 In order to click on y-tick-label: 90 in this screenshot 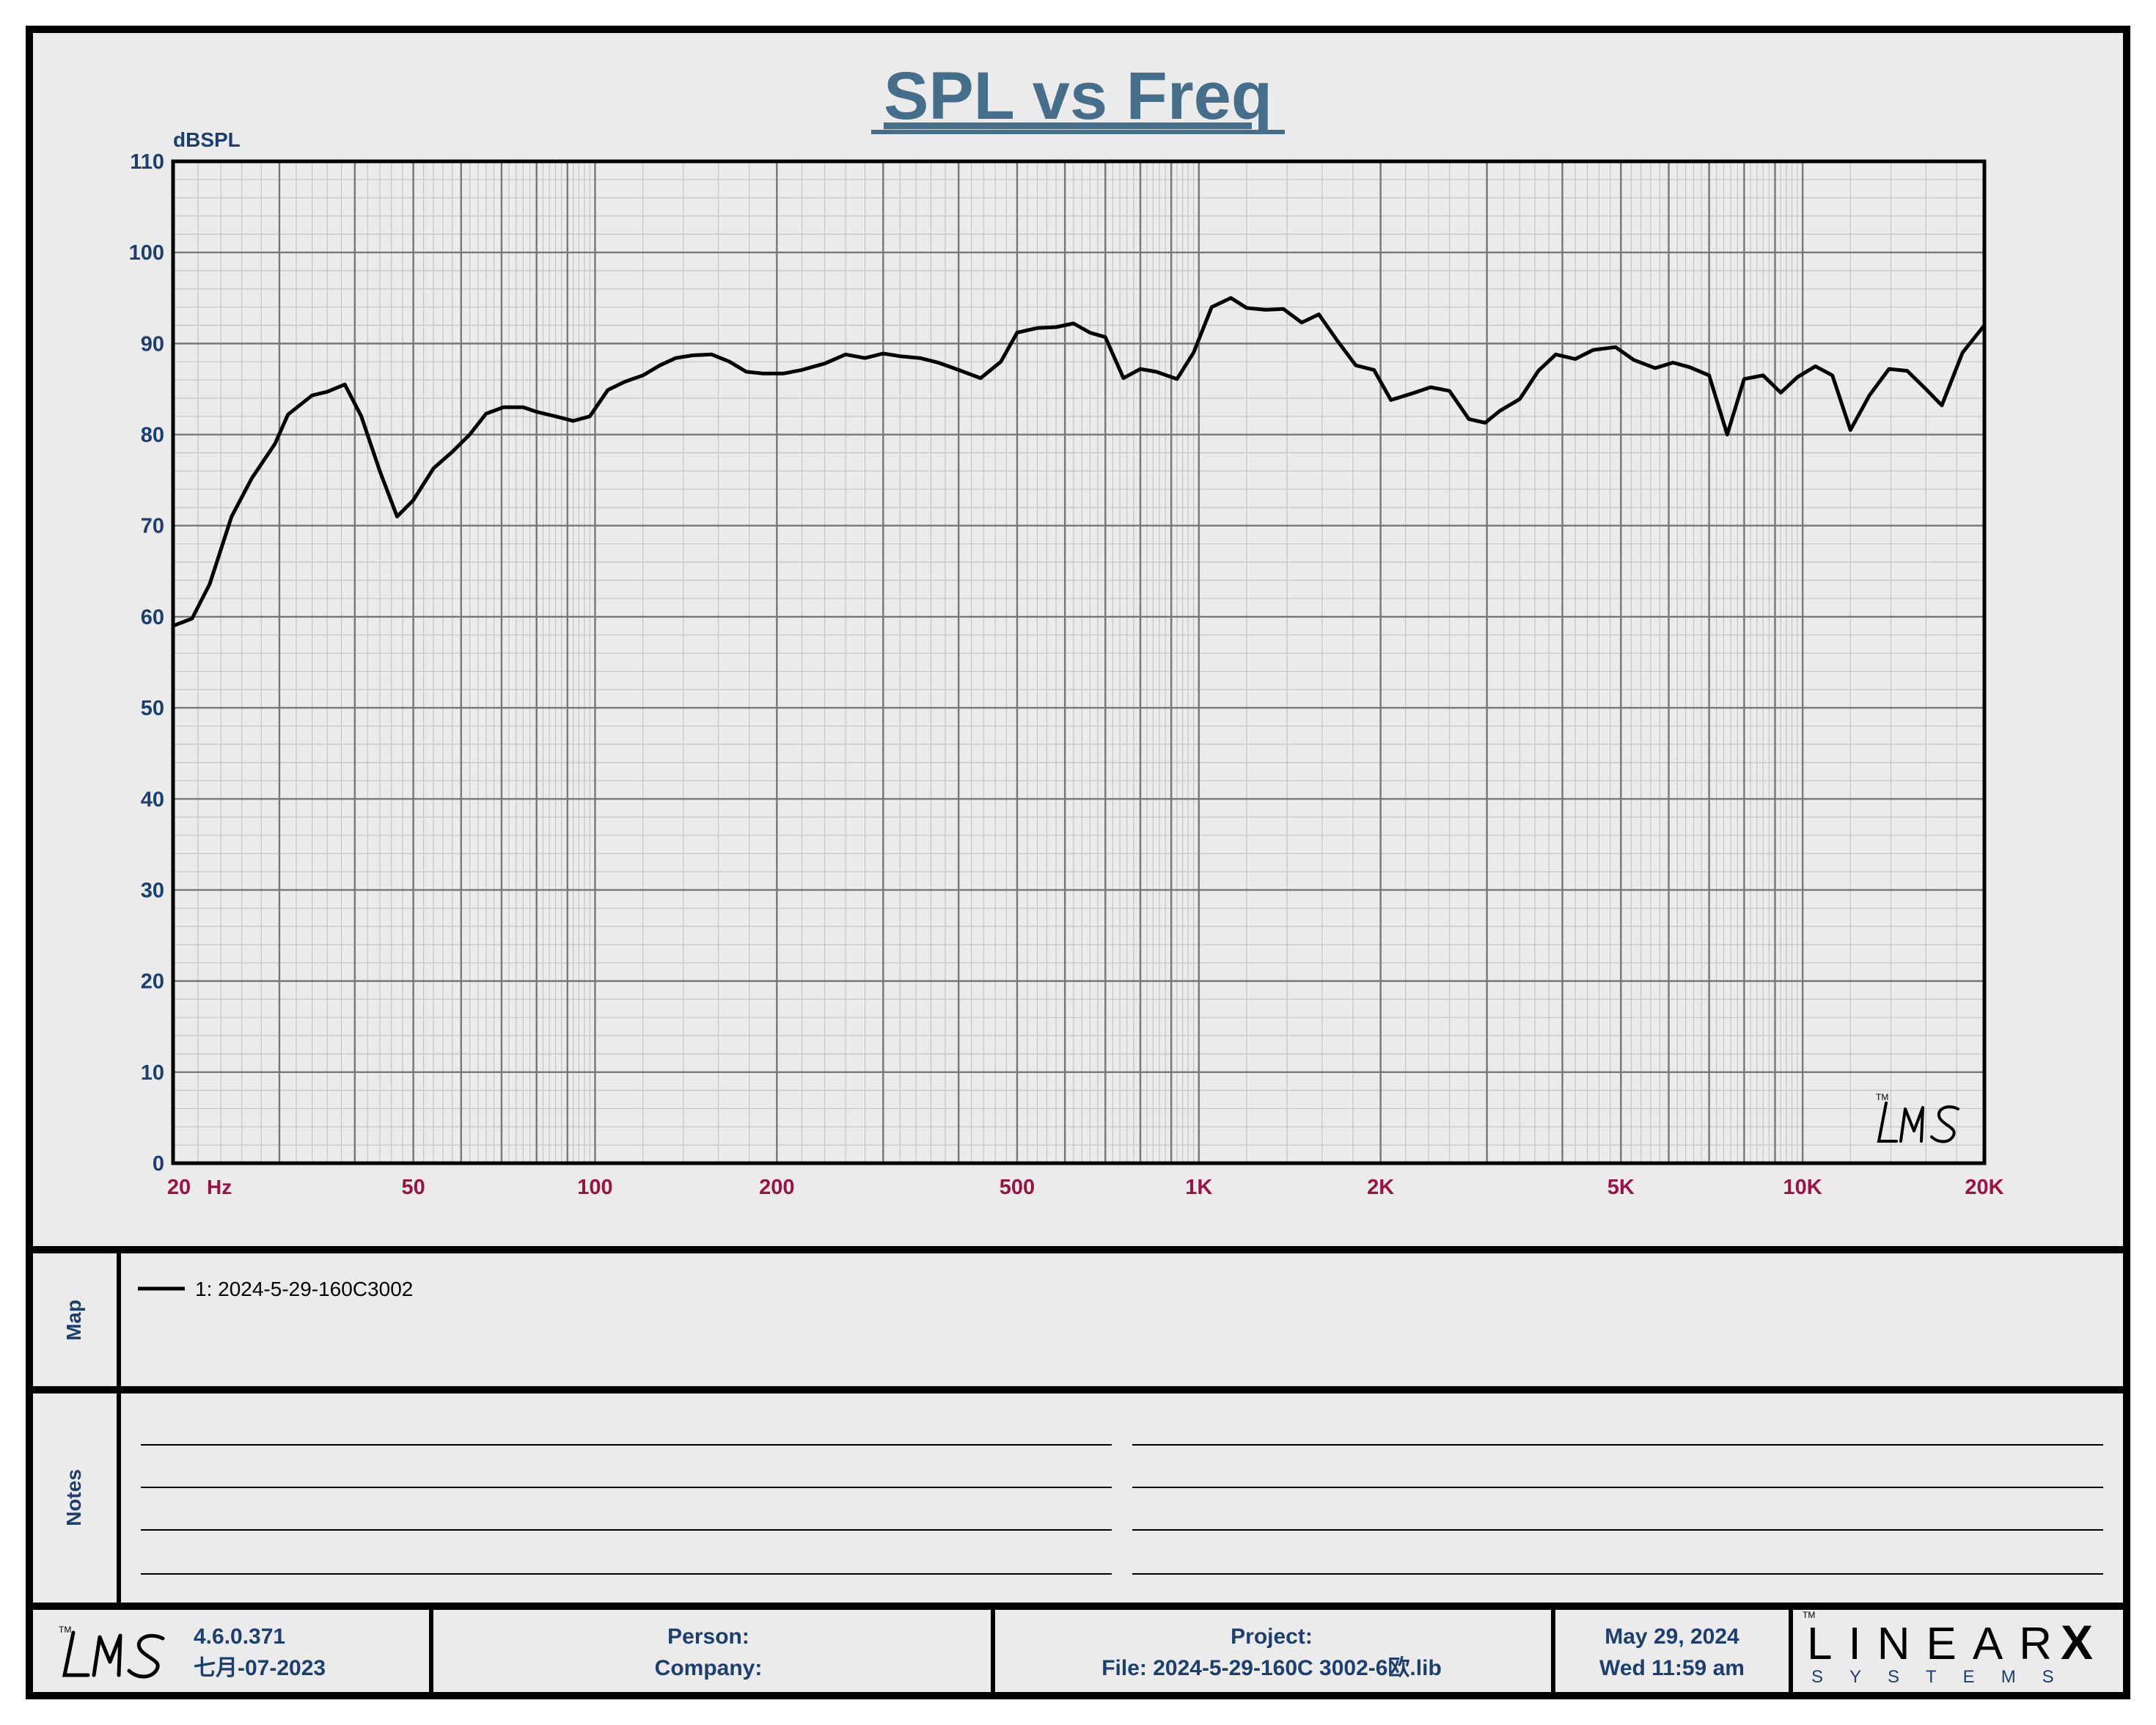, I will do `click(152, 344)`.